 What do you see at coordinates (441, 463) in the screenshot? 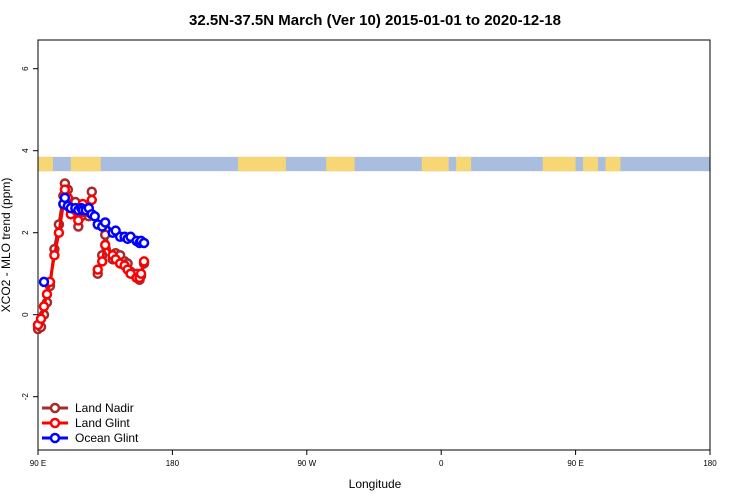
I see `x-tick-label: 0` at bounding box center [441, 463].